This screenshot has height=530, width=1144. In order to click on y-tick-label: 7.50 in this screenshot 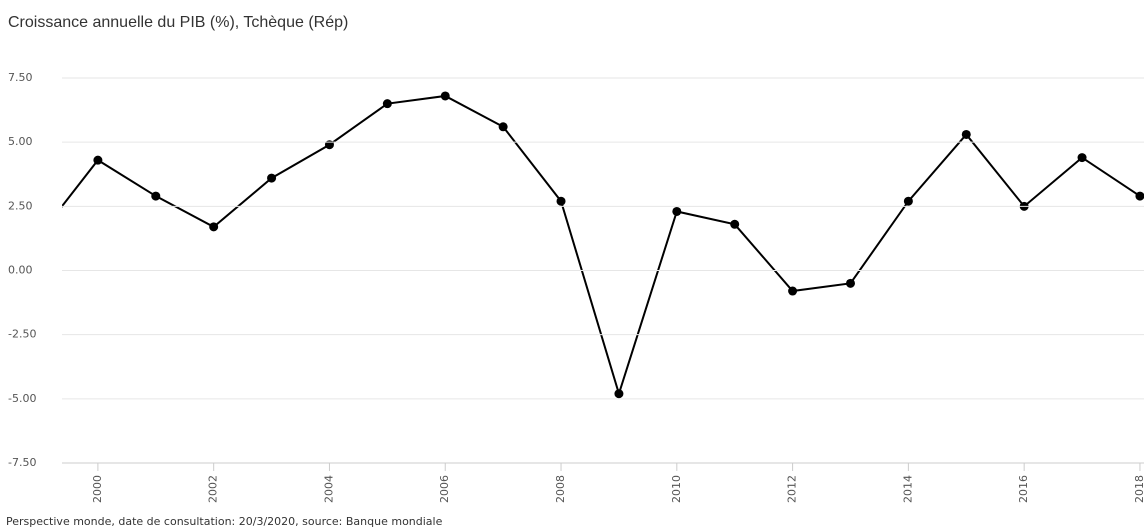, I will do `click(20, 77)`.